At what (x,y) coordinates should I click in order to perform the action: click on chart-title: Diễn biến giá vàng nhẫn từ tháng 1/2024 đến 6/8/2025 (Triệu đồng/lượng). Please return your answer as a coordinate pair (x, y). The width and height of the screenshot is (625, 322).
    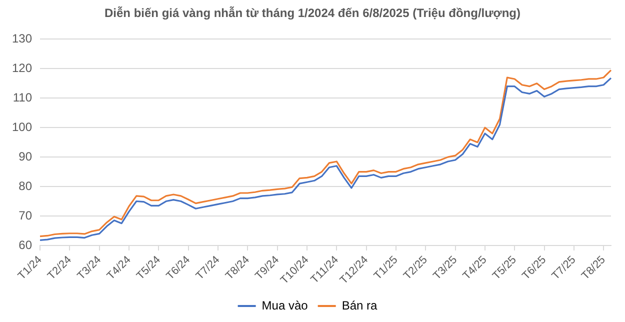
    Looking at the image, I should click on (313, 14).